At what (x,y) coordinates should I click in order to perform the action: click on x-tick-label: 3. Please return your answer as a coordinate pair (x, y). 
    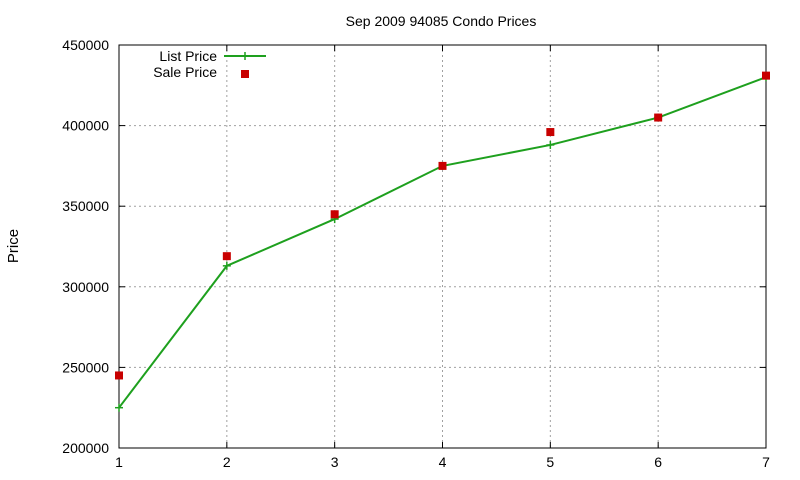
    Looking at the image, I should click on (335, 462).